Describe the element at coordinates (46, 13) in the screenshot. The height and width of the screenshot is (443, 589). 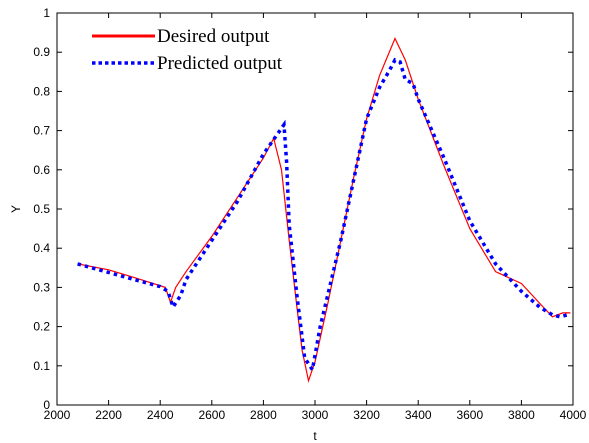
I see `y-tick-label: 1` at that location.